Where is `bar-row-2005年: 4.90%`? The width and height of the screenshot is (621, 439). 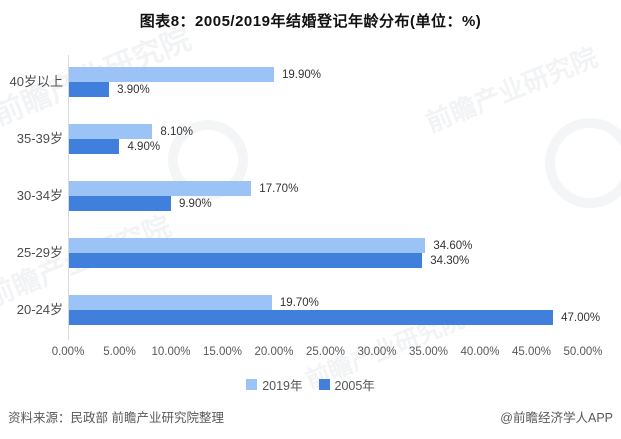 bar-row-2005年: 4.90% is located at coordinates (326, 146).